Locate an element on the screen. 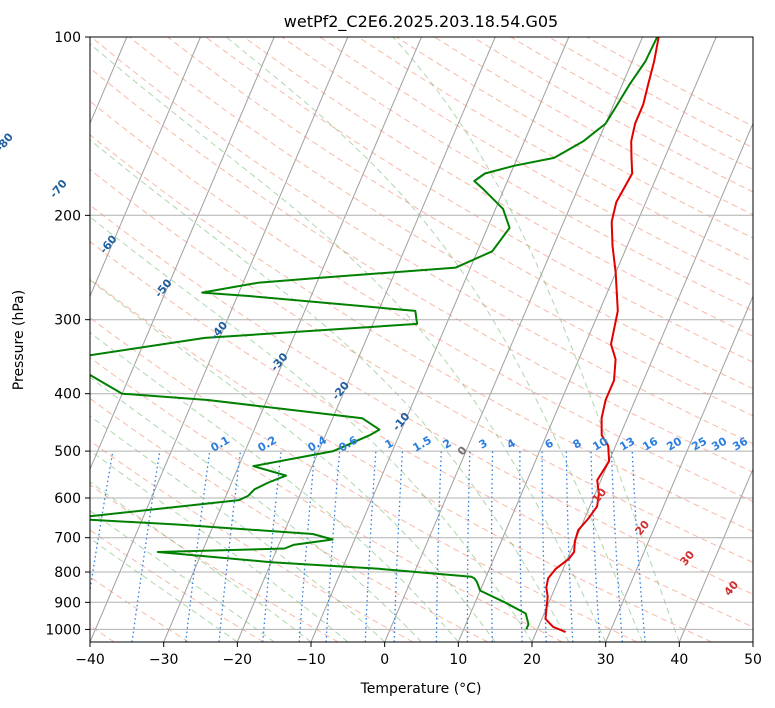 The width and height of the screenshot is (775, 708). isotherm-label: -70 is located at coordinates (58, 189).